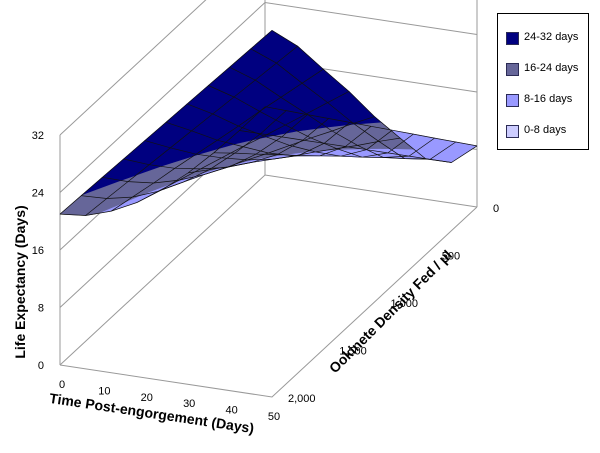 The width and height of the screenshot is (600, 453). I want to click on legend-label-0-8: 0-8 days, so click(545, 130).